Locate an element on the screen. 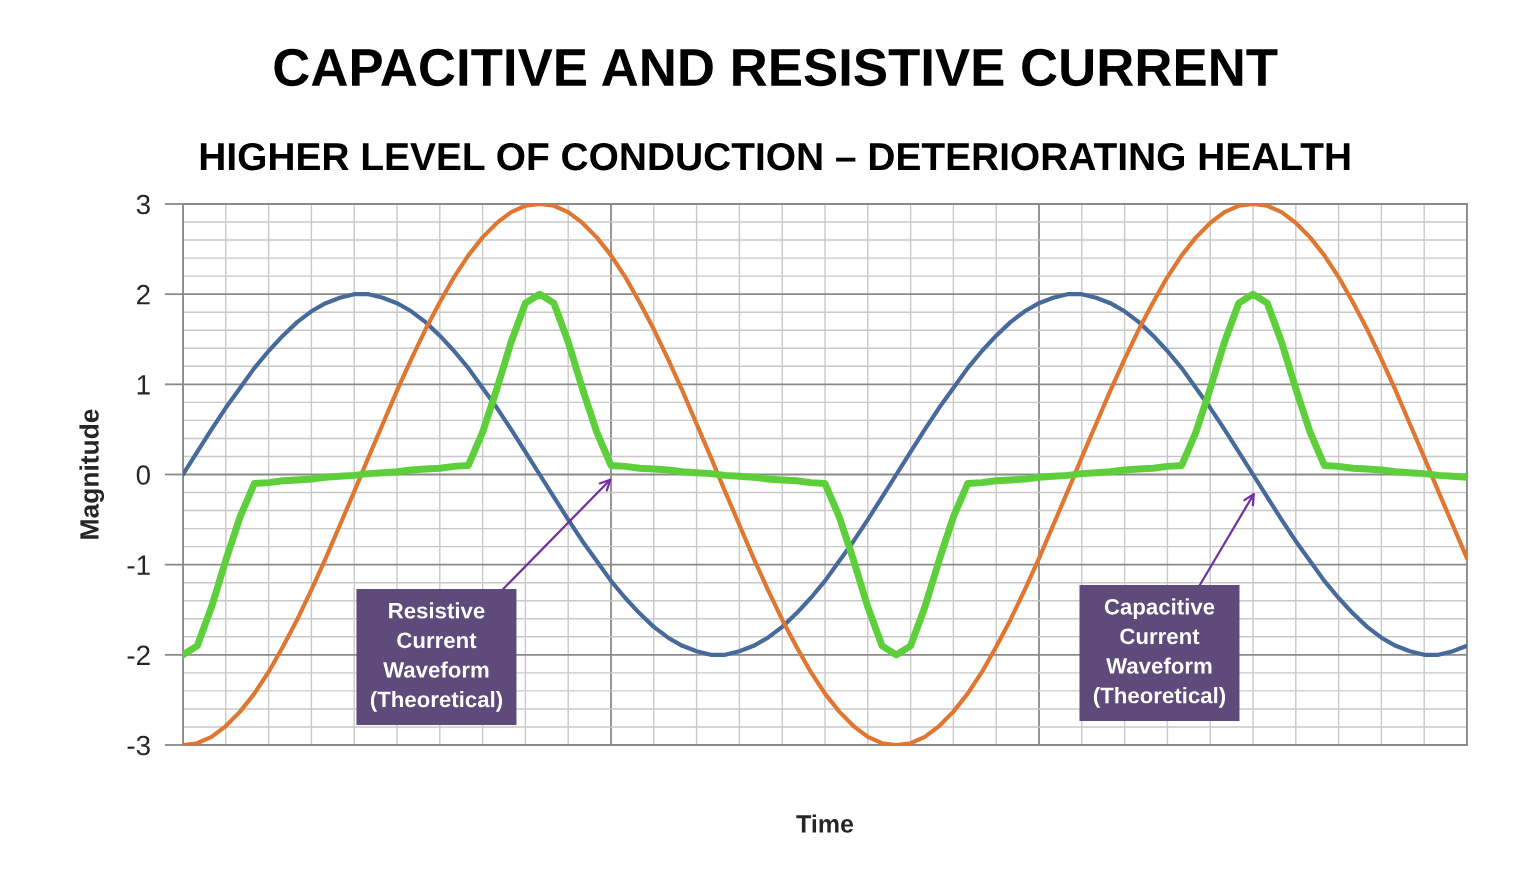 The image size is (1538, 876). y-tick-label: 3 is located at coordinates (143, 204).